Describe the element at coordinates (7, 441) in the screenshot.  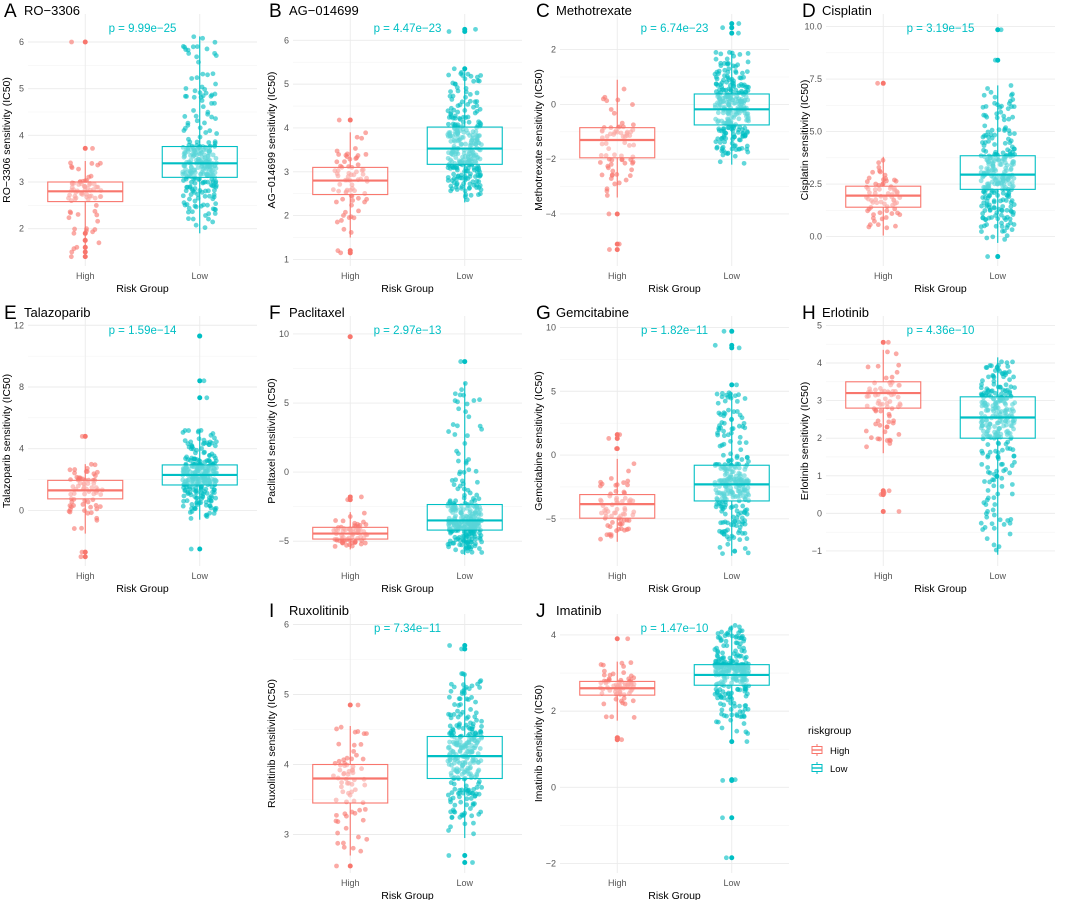
I see `y-axis-label: Talazoparib sensitivity (IC50)` at that location.